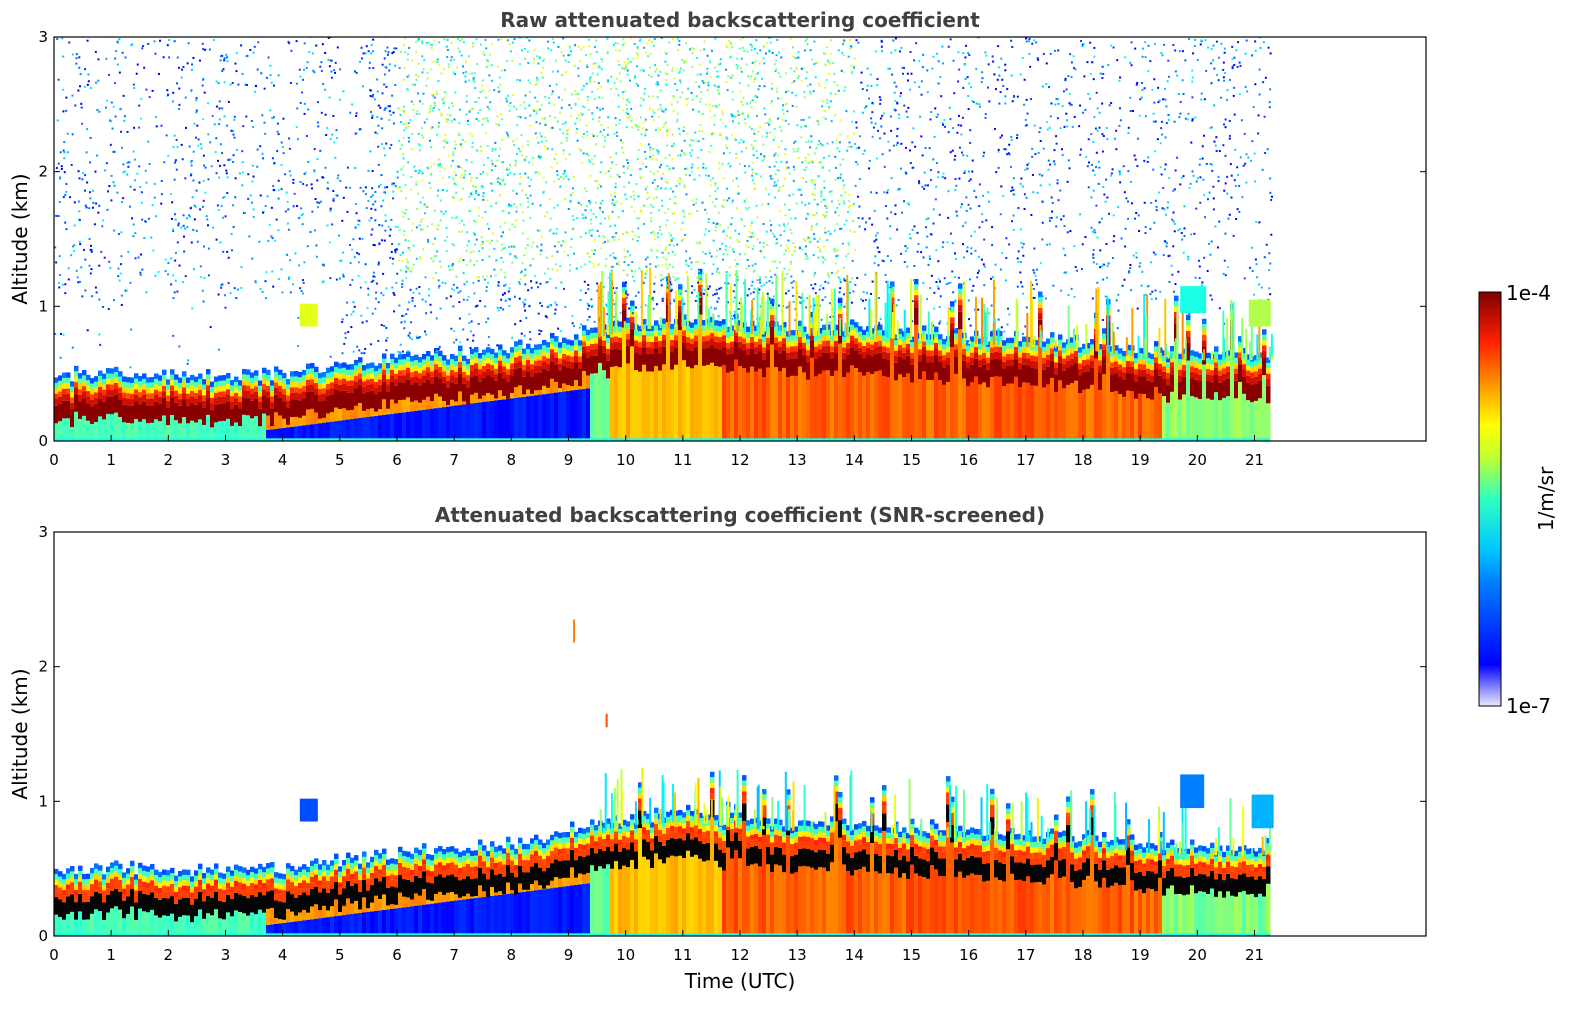  What do you see at coordinates (226, 460) in the screenshot?
I see `top-x-tick-label: 3` at bounding box center [226, 460].